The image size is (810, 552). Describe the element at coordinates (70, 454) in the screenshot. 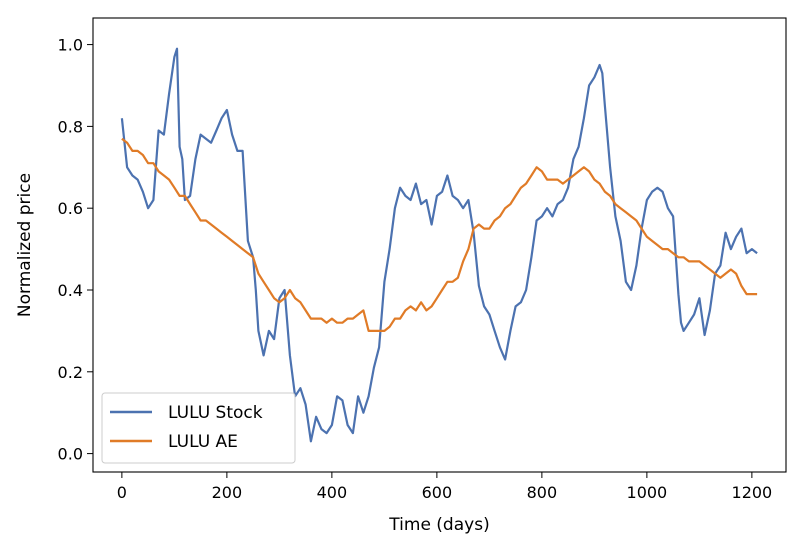

I see `y-tick-label: 0.0` at that location.